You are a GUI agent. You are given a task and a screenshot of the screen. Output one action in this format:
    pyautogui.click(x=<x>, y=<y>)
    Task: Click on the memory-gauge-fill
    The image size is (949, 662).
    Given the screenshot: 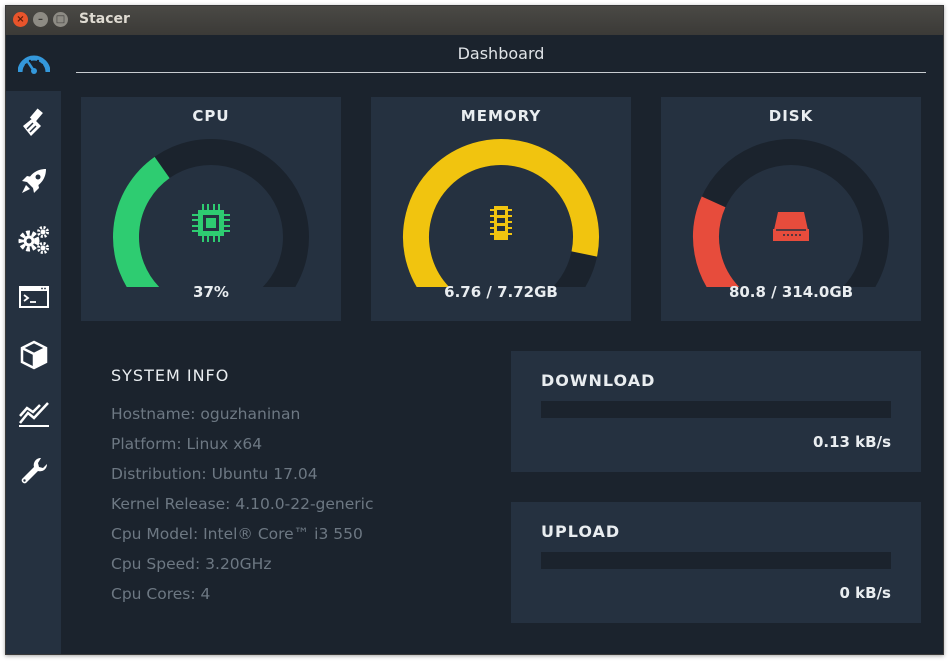 What is the action you would take?
    pyautogui.click(x=501, y=213)
    